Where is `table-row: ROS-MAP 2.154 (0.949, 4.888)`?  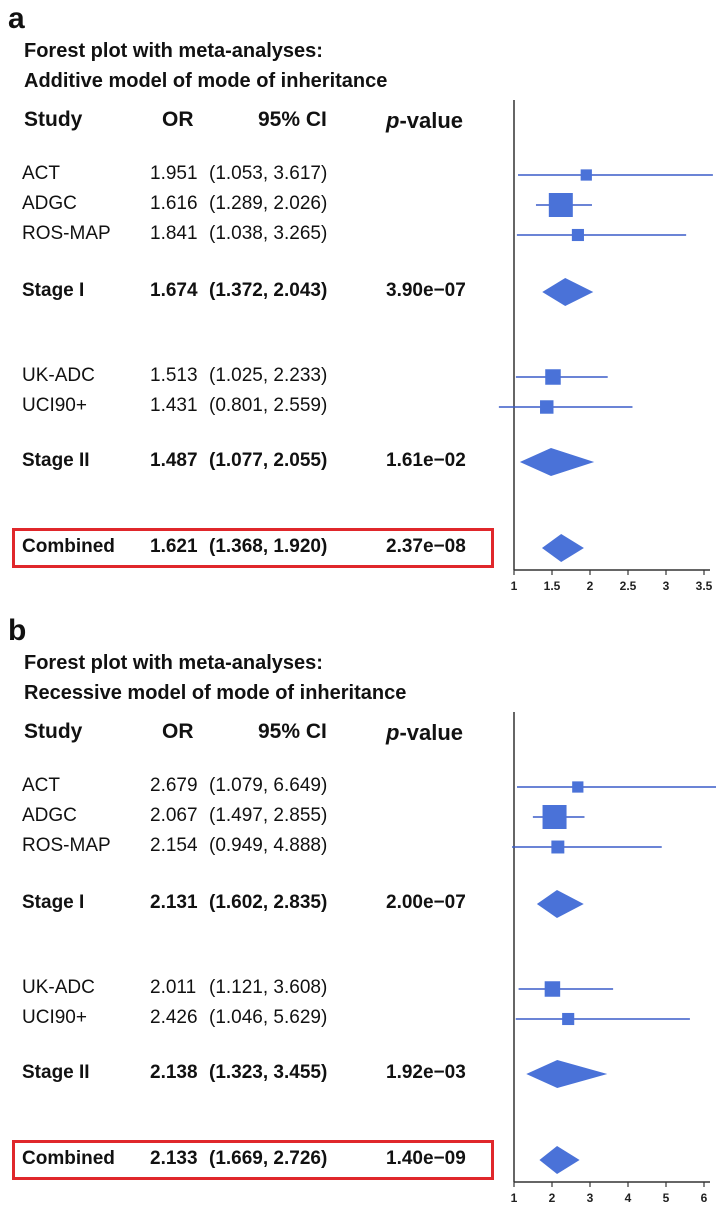 table-row: ROS-MAP 2.154 (0.949, 4.888) is located at coordinates (255, 848).